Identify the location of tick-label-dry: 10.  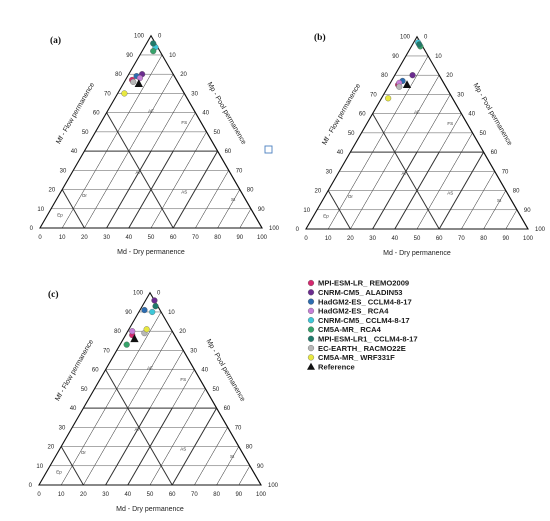
(328, 239).